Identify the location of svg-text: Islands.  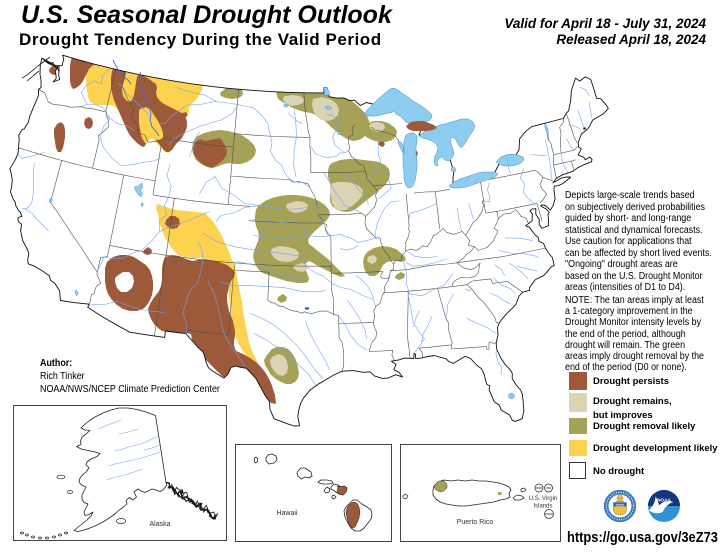
(542, 507).